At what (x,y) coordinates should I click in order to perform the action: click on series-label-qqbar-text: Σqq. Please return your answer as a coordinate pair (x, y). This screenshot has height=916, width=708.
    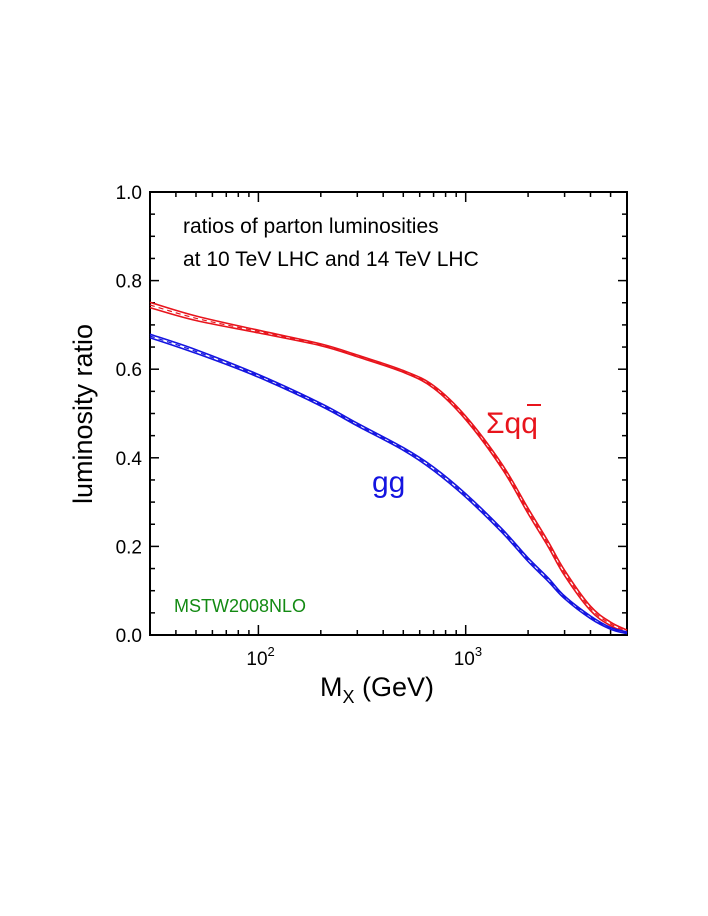
    Looking at the image, I should click on (512, 423).